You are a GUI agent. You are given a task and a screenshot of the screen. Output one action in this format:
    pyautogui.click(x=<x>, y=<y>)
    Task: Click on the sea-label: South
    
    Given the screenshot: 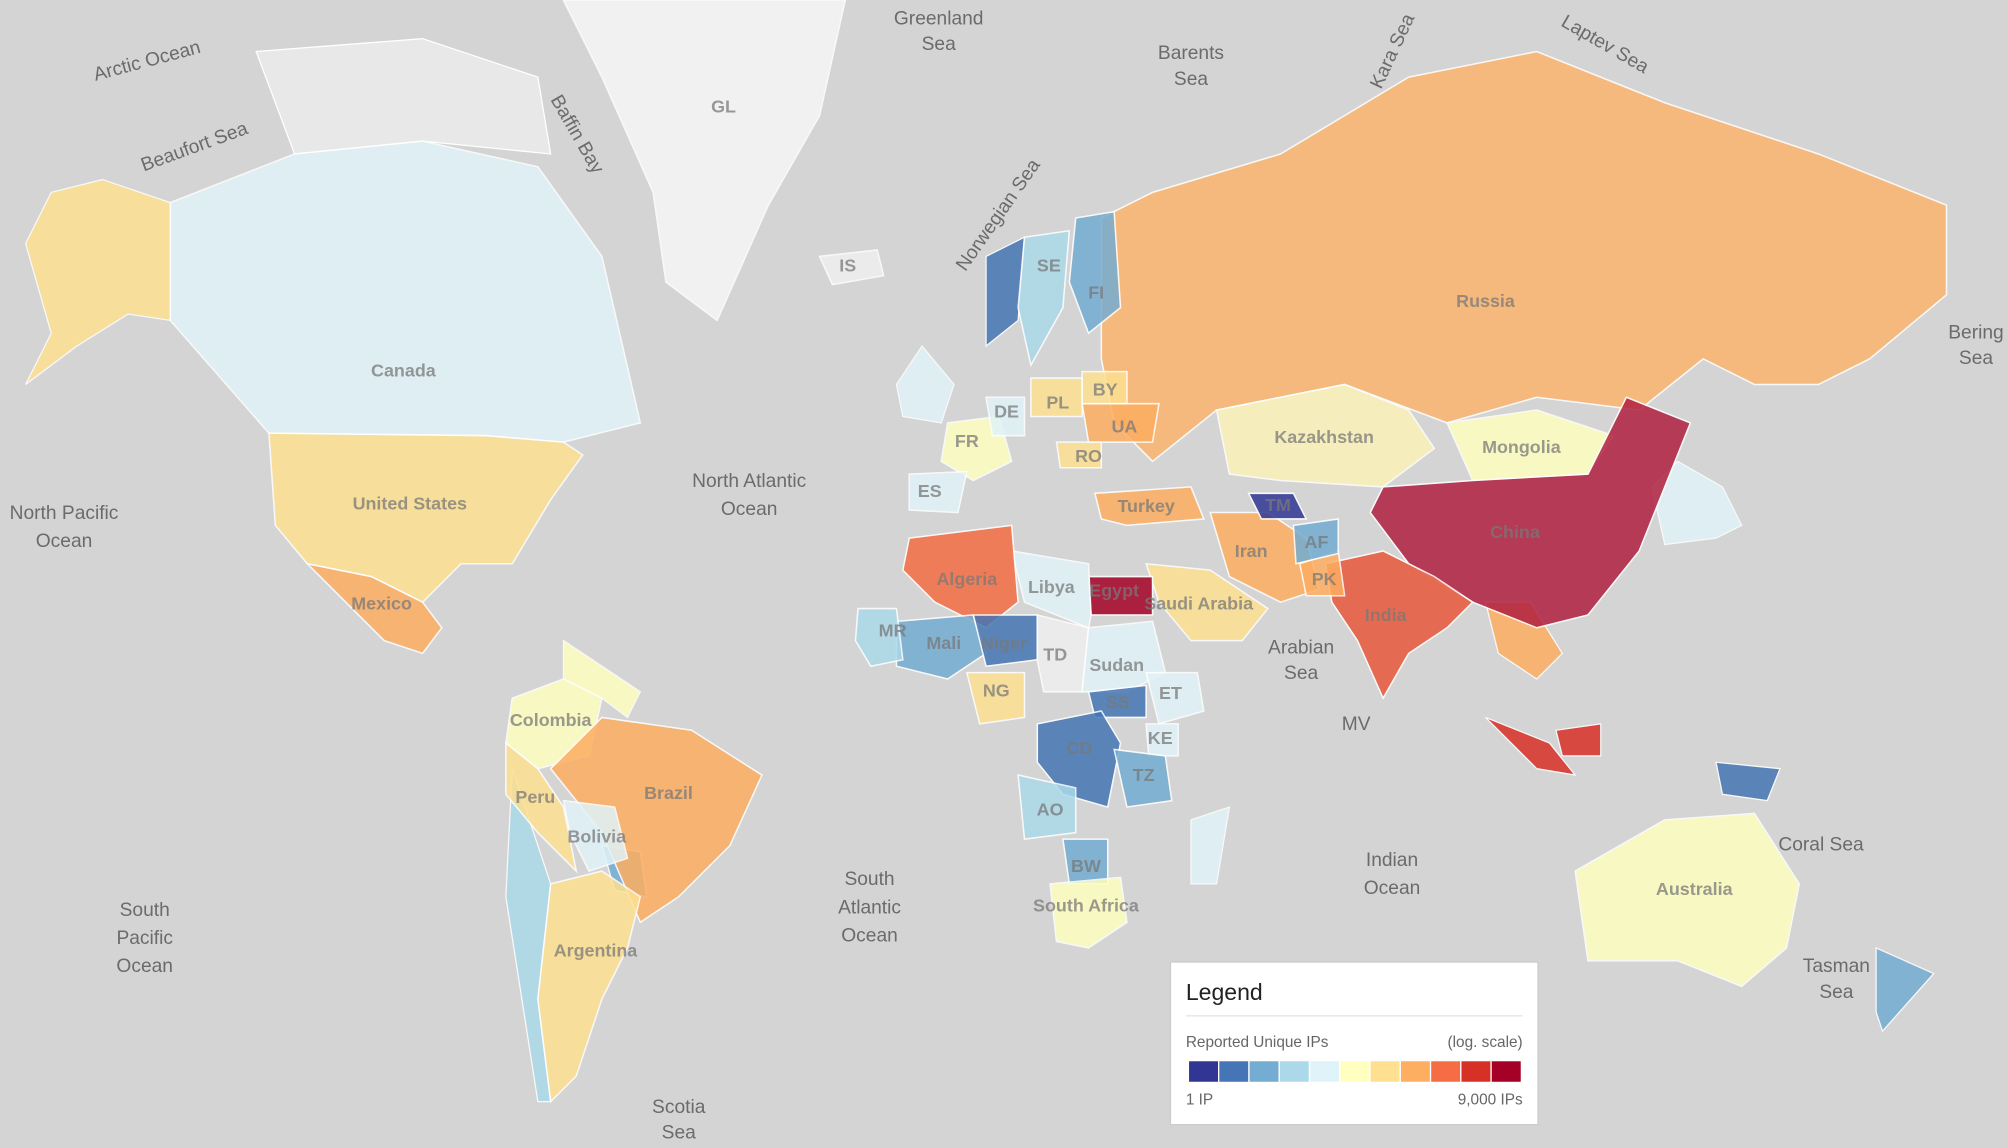 What is the action you would take?
    pyautogui.click(x=869, y=879)
    